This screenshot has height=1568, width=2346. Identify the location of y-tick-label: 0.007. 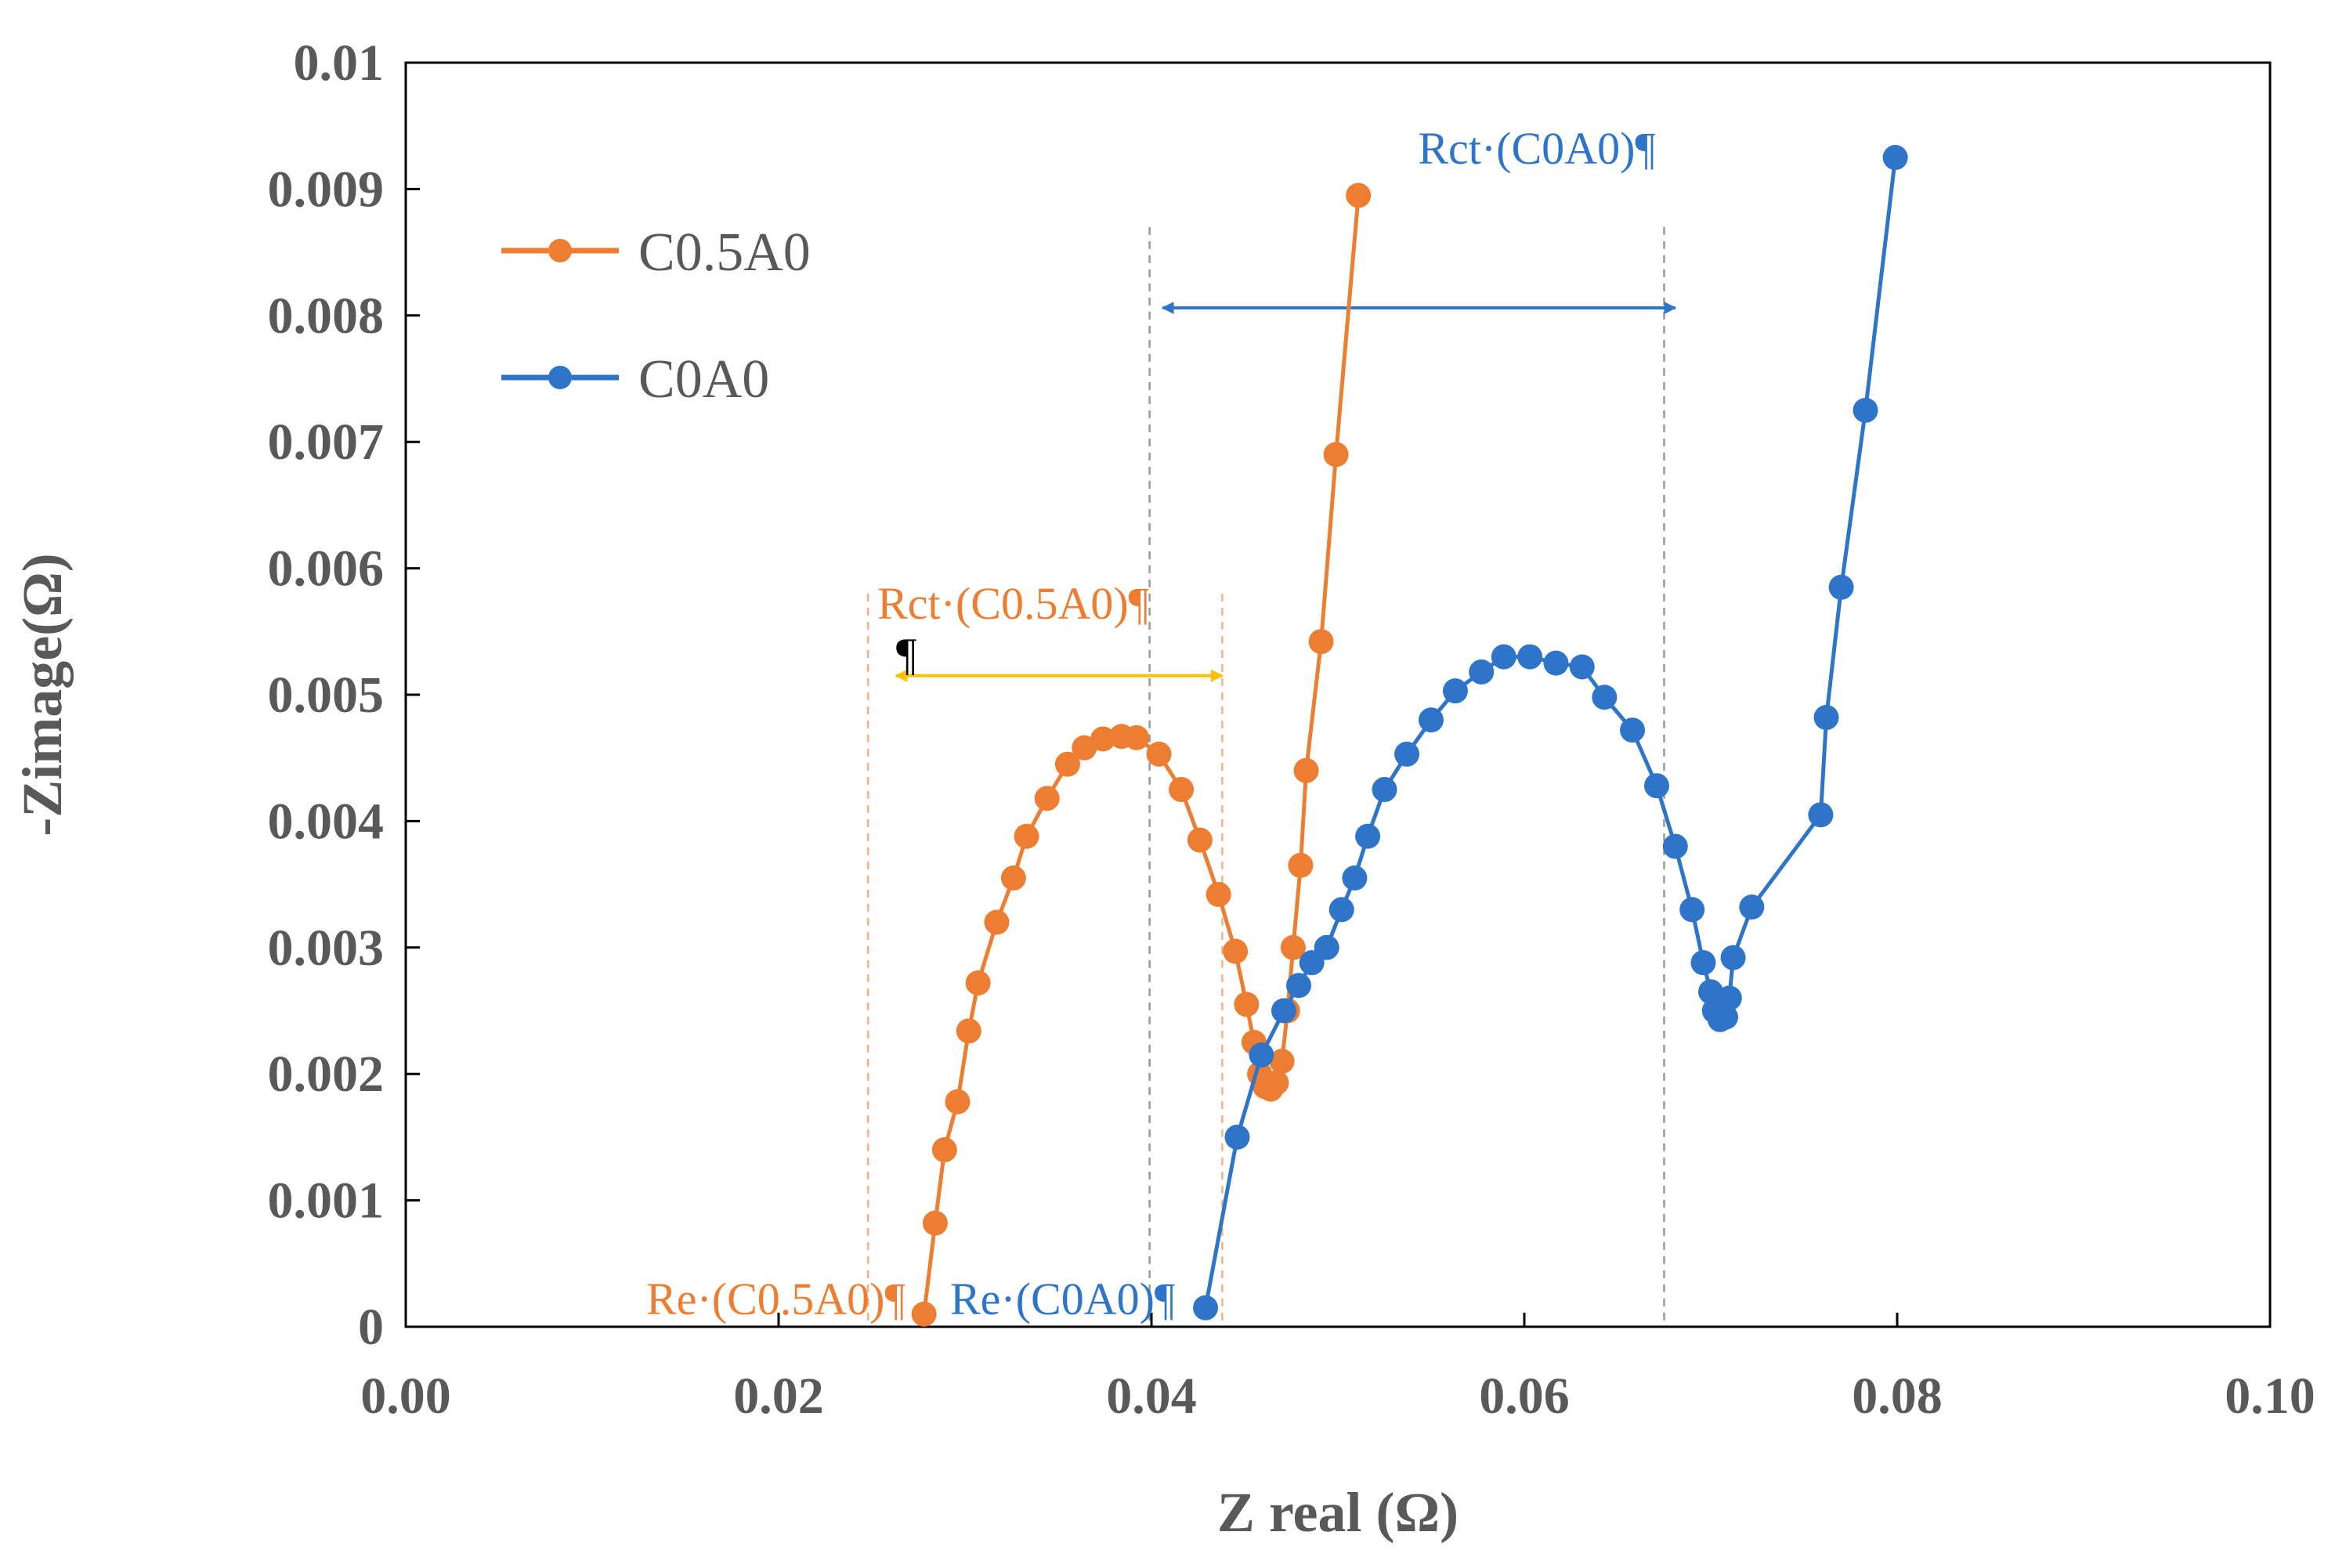
(326, 442).